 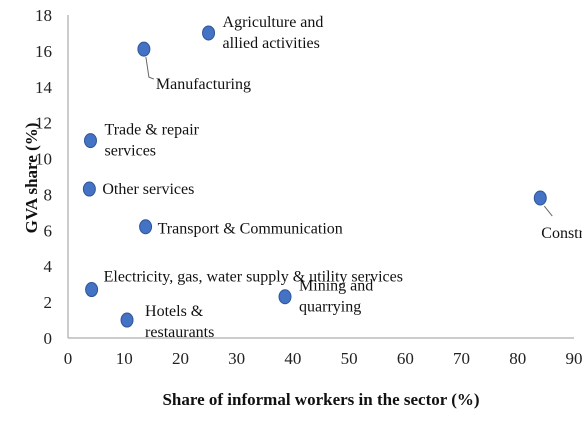 I want to click on y-tick-label: 2, so click(x=48, y=302).